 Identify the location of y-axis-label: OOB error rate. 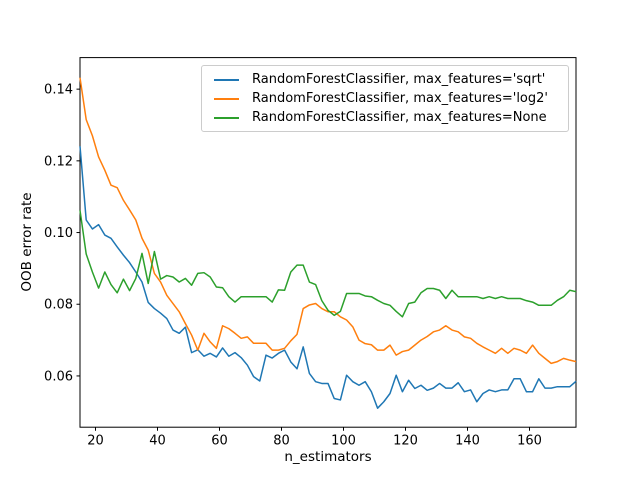
(27, 242).